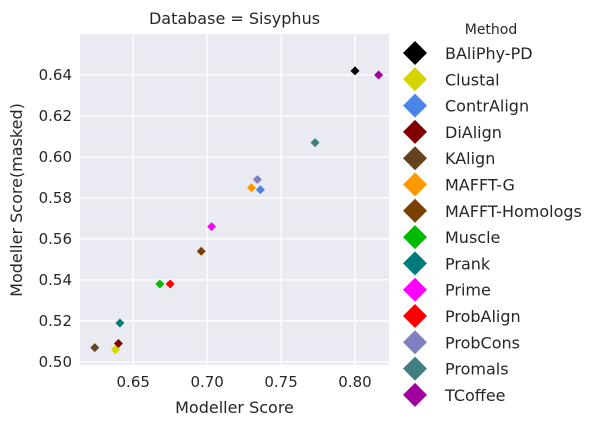 The height and width of the screenshot is (426, 602). I want to click on y-tick-label: 0.56, so click(55, 239).